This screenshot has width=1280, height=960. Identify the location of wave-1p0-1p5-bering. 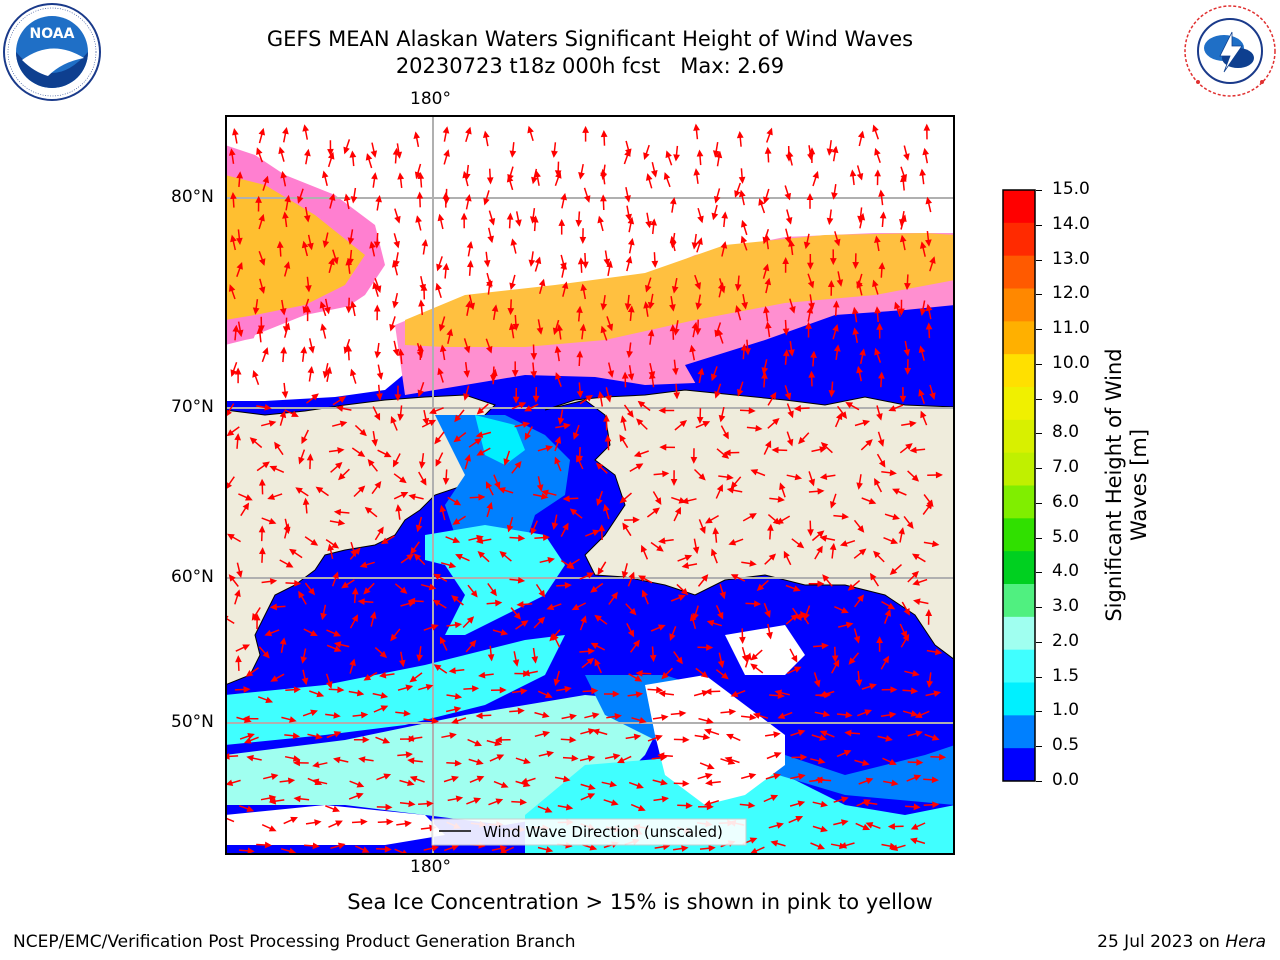
(502, 480).